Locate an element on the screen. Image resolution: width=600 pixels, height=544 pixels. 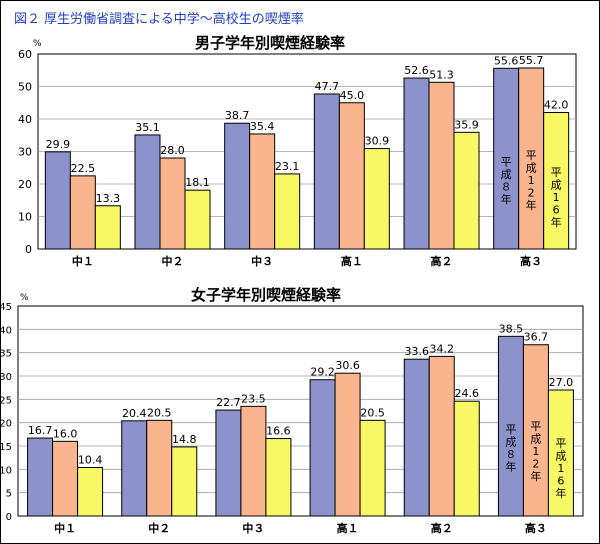
chart-2-data-label: 29.2 is located at coordinates (322, 372).